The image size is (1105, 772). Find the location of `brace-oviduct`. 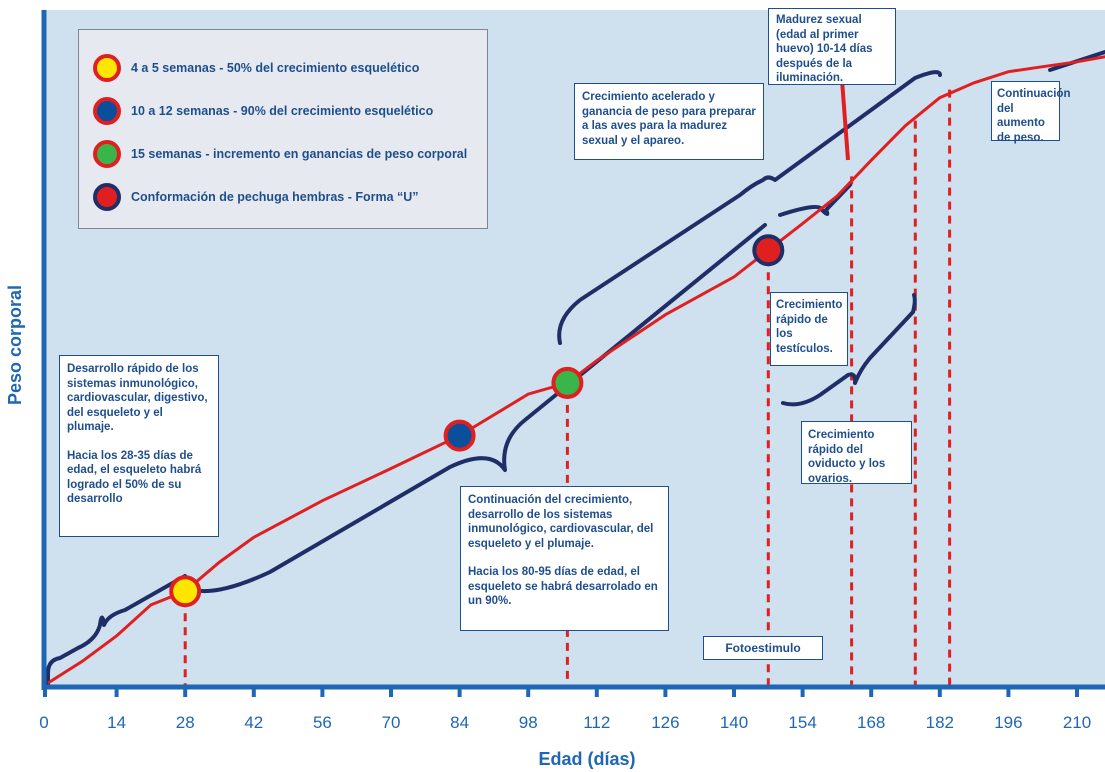

brace-oviduct is located at coordinates (849, 350).